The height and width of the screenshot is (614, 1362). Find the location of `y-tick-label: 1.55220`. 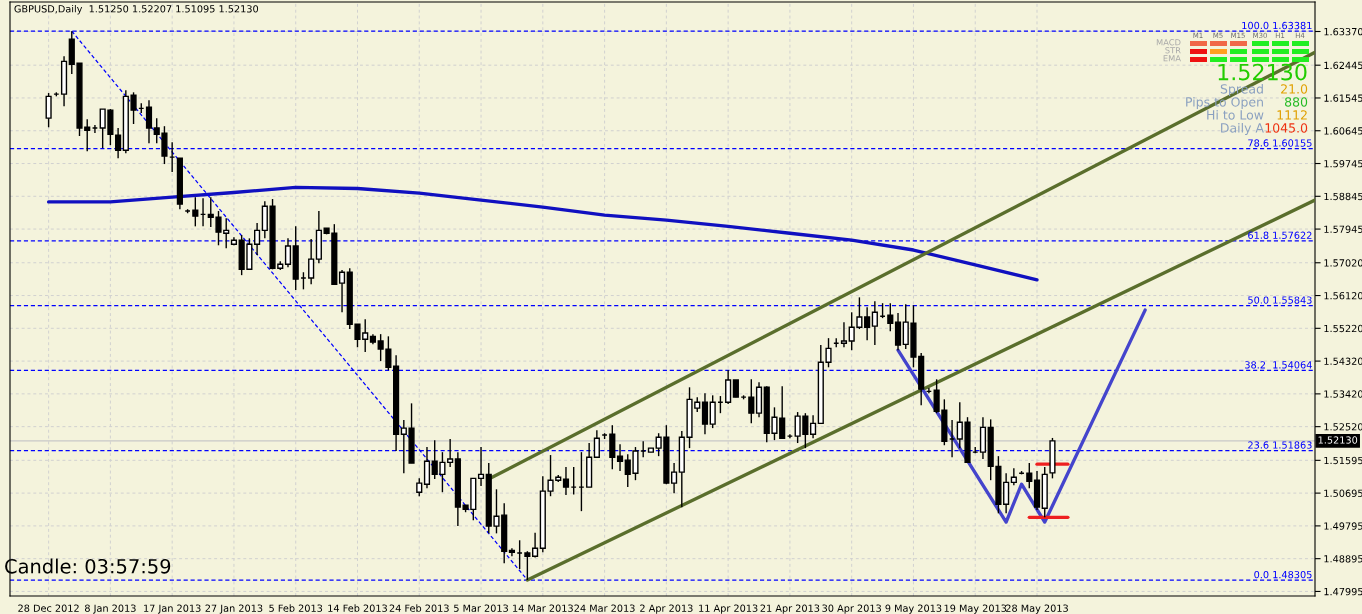

y-tick-label: 1.55220 is located at coordinates (1343, 328).